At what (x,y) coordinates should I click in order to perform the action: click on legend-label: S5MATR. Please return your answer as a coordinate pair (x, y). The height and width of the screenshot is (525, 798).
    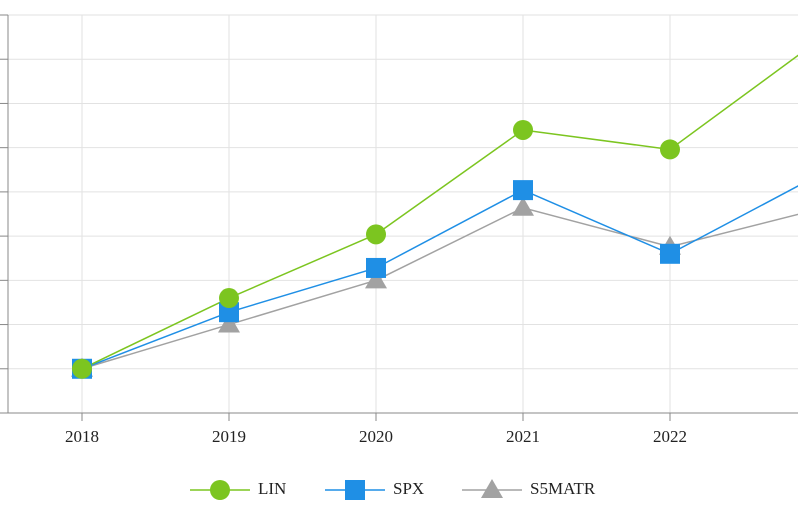
    Looking at the image, I should click on (563, 488).